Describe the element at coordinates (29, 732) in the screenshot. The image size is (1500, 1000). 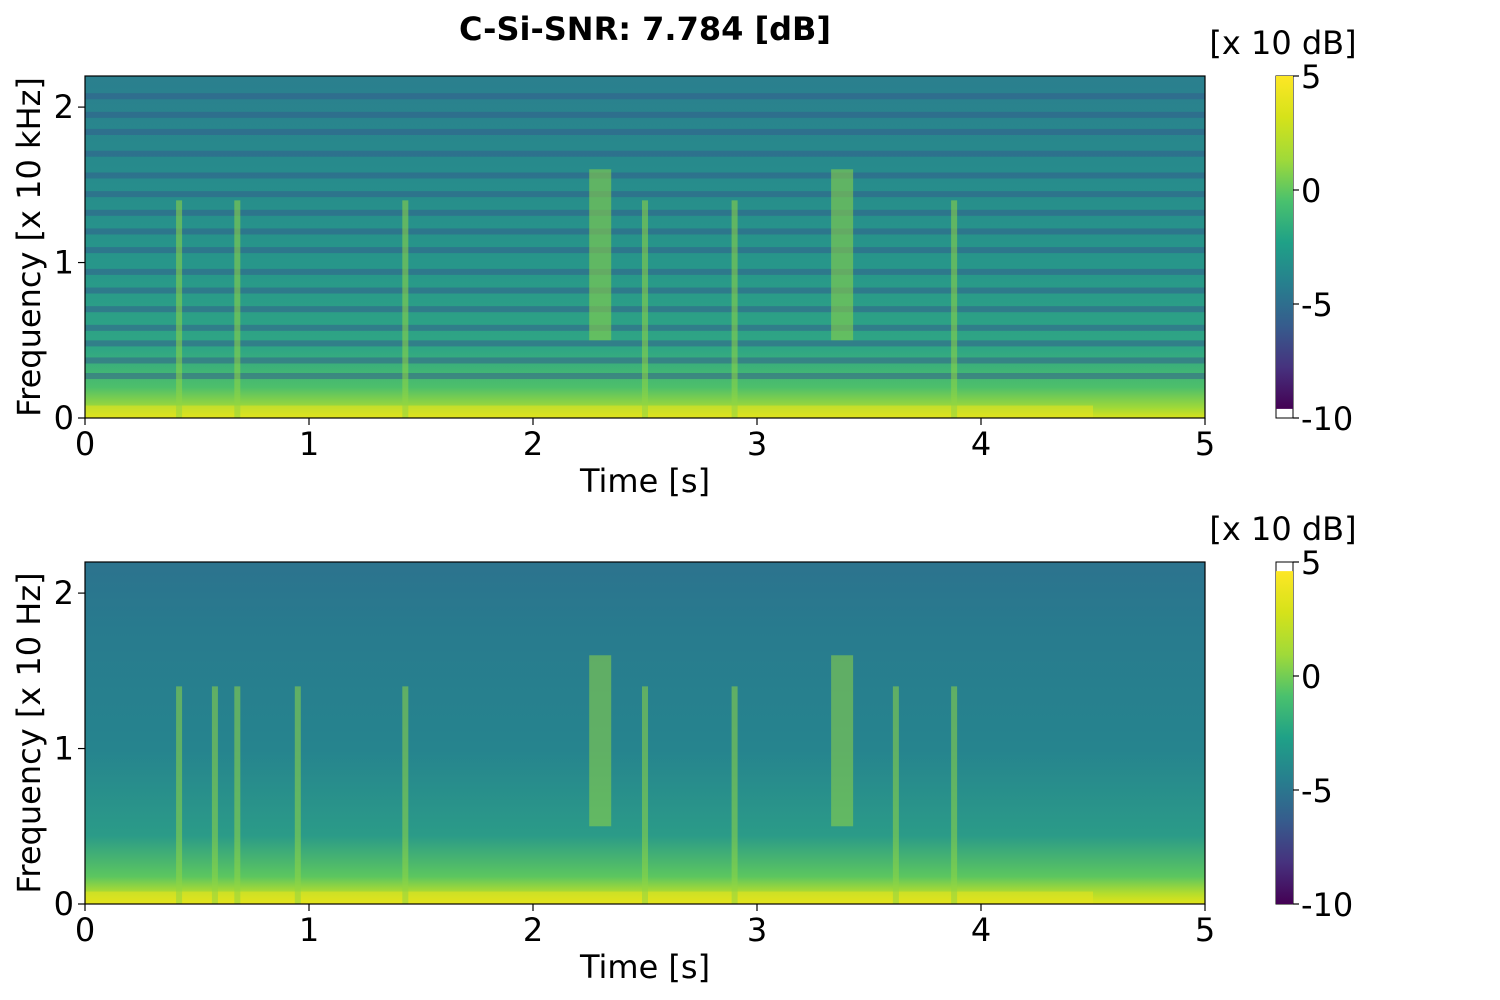
I see `y-axis-label-bottom: Frequency [x 10 Hz]` at that location.